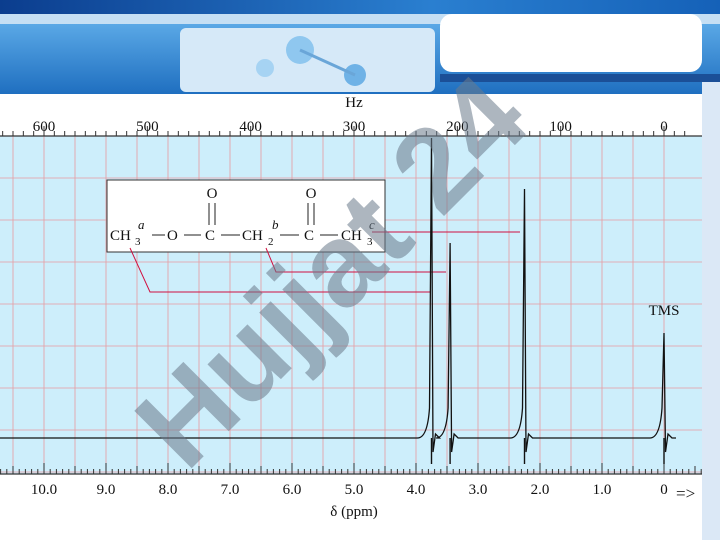  I want to click on bottom-tick-label: 2.0, so click(540, 490).